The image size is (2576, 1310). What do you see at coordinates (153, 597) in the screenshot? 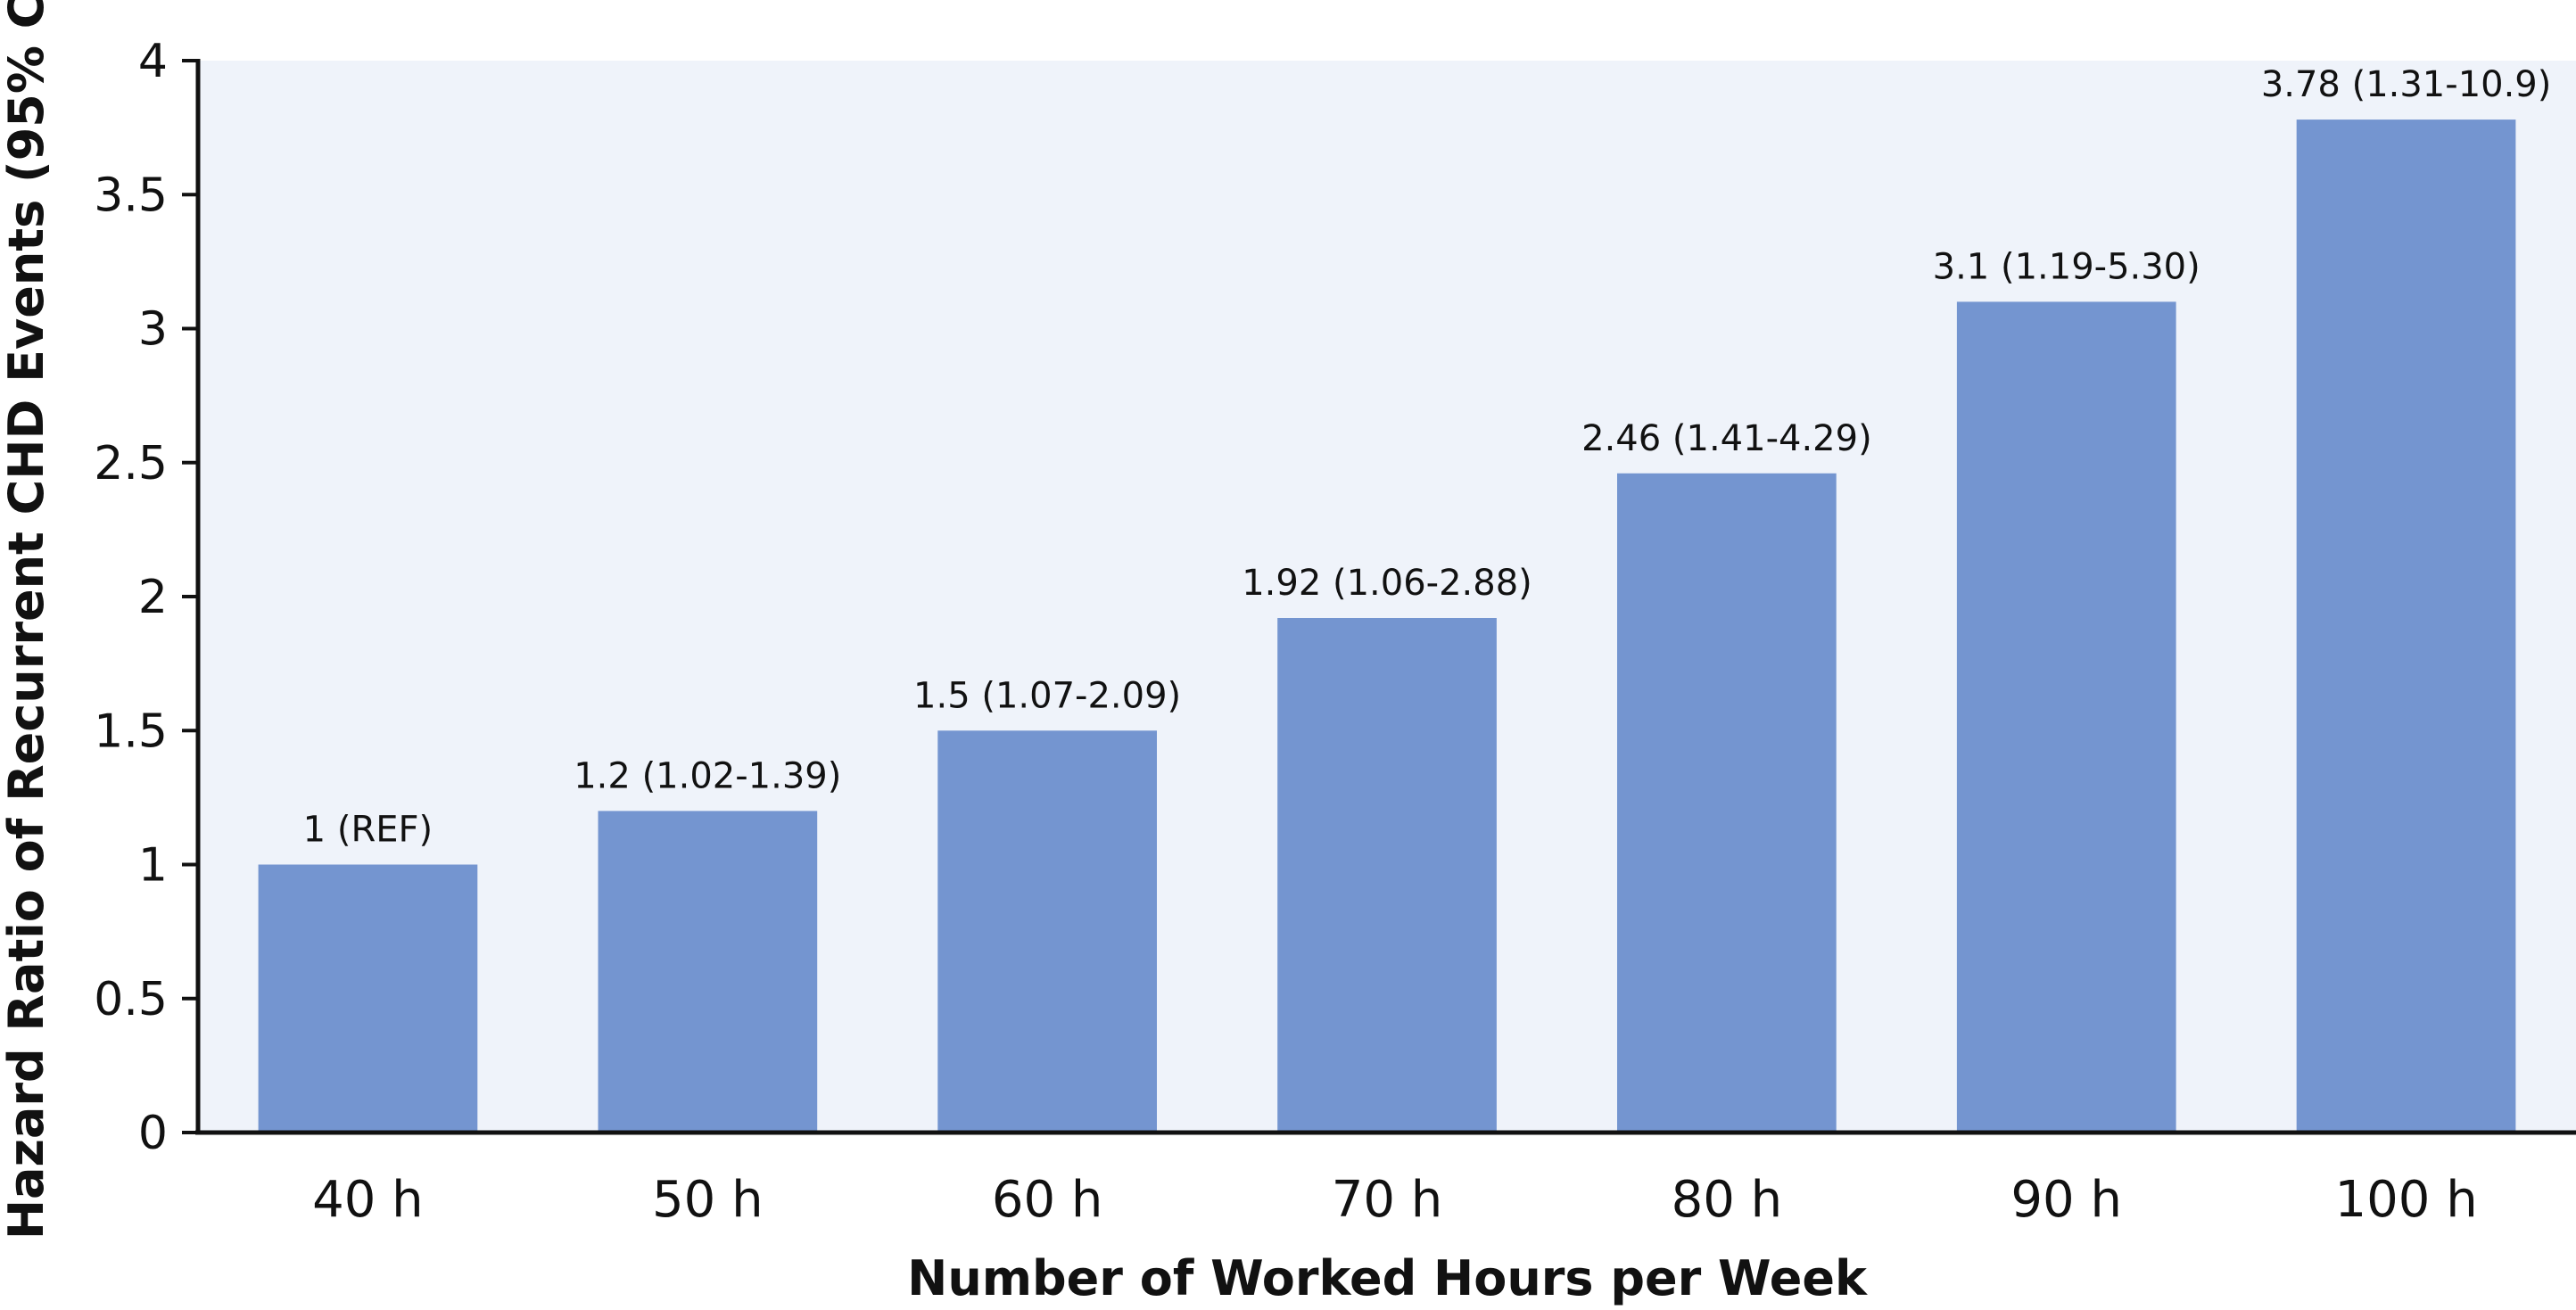
I see `y-tick-label-4: 2` at bounding box center [153, 597].